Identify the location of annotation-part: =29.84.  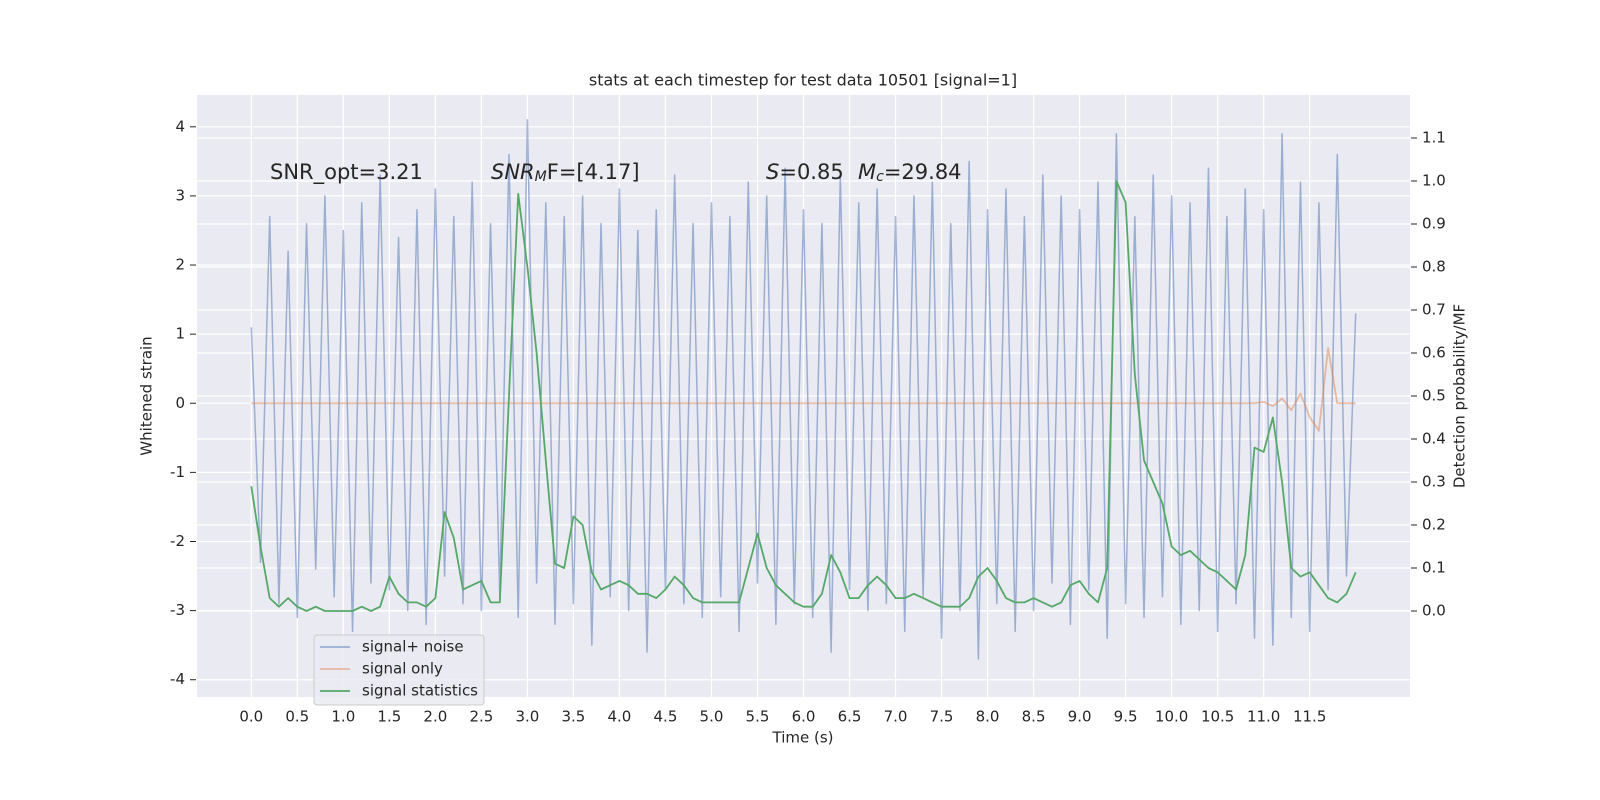
(923, 172).